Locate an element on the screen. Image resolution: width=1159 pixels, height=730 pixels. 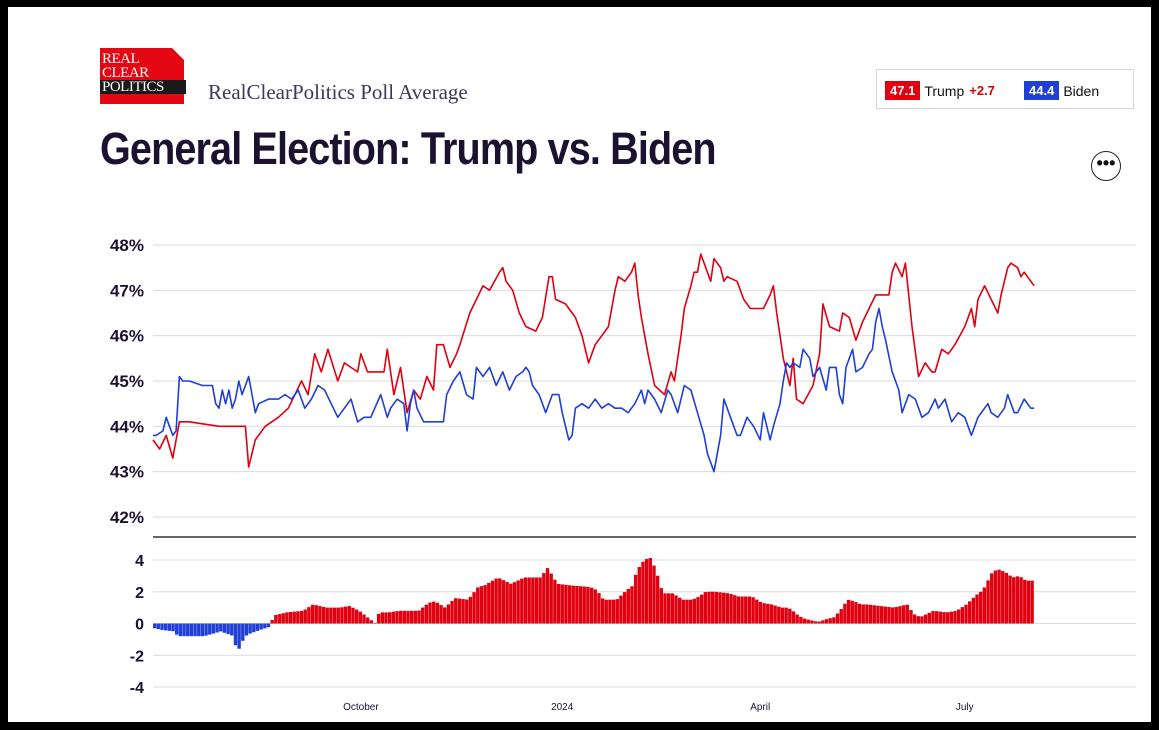
logo-line-3: POLITICS is located at coordinates (143, 87).